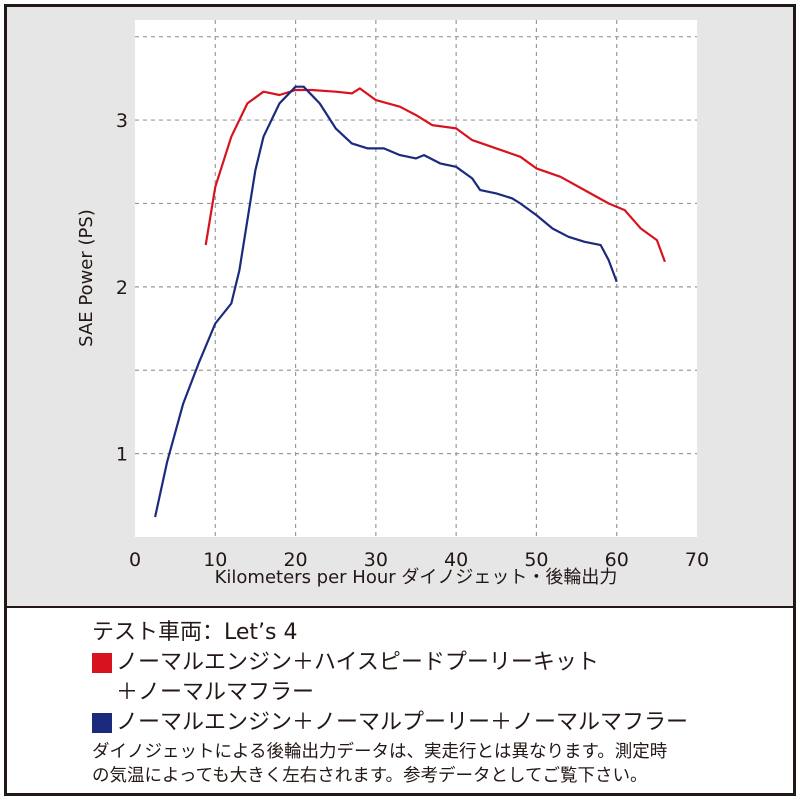 This screenshot has width=800, height=800. I want to click on x-tick-label: 60, so click(617, 560).